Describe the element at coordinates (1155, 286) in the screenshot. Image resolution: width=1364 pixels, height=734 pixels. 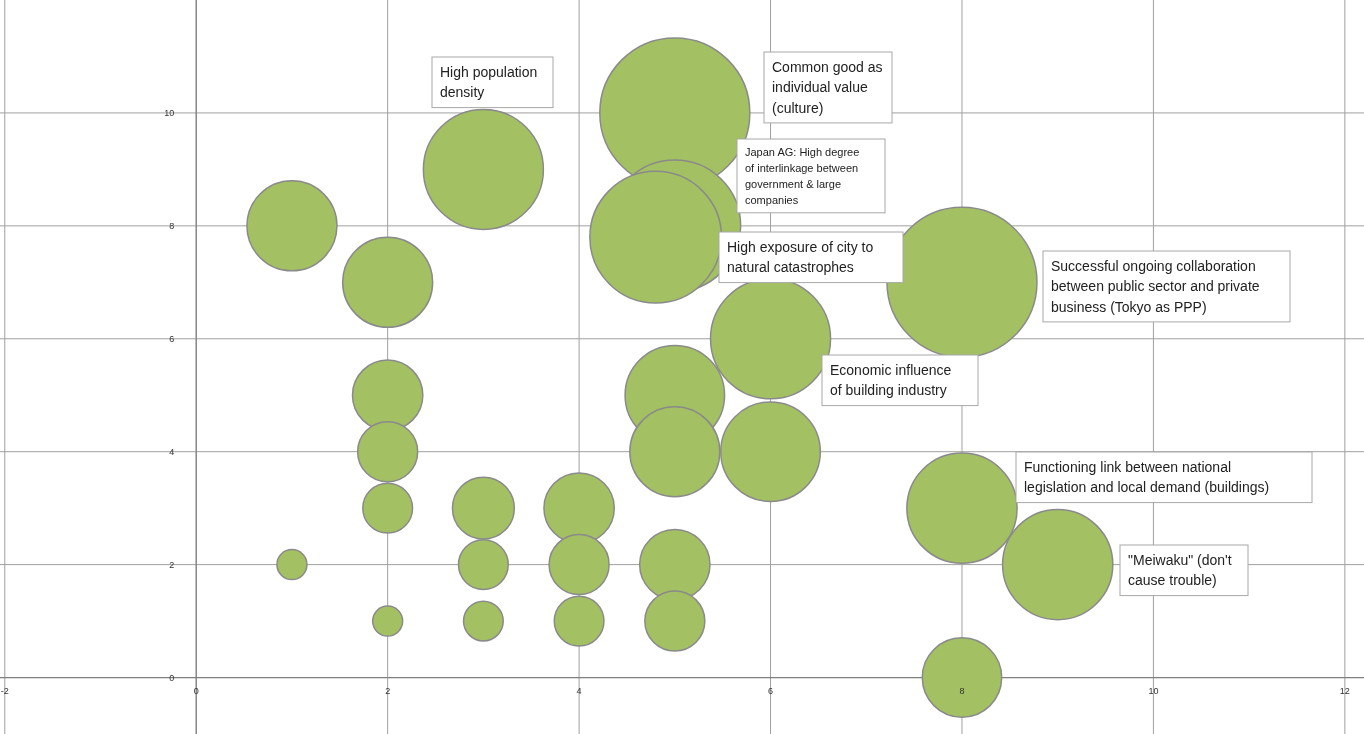
I see `annotation: Successful ongoing collaboration between public sector and private business (Tokyo as PPP)` at that location.